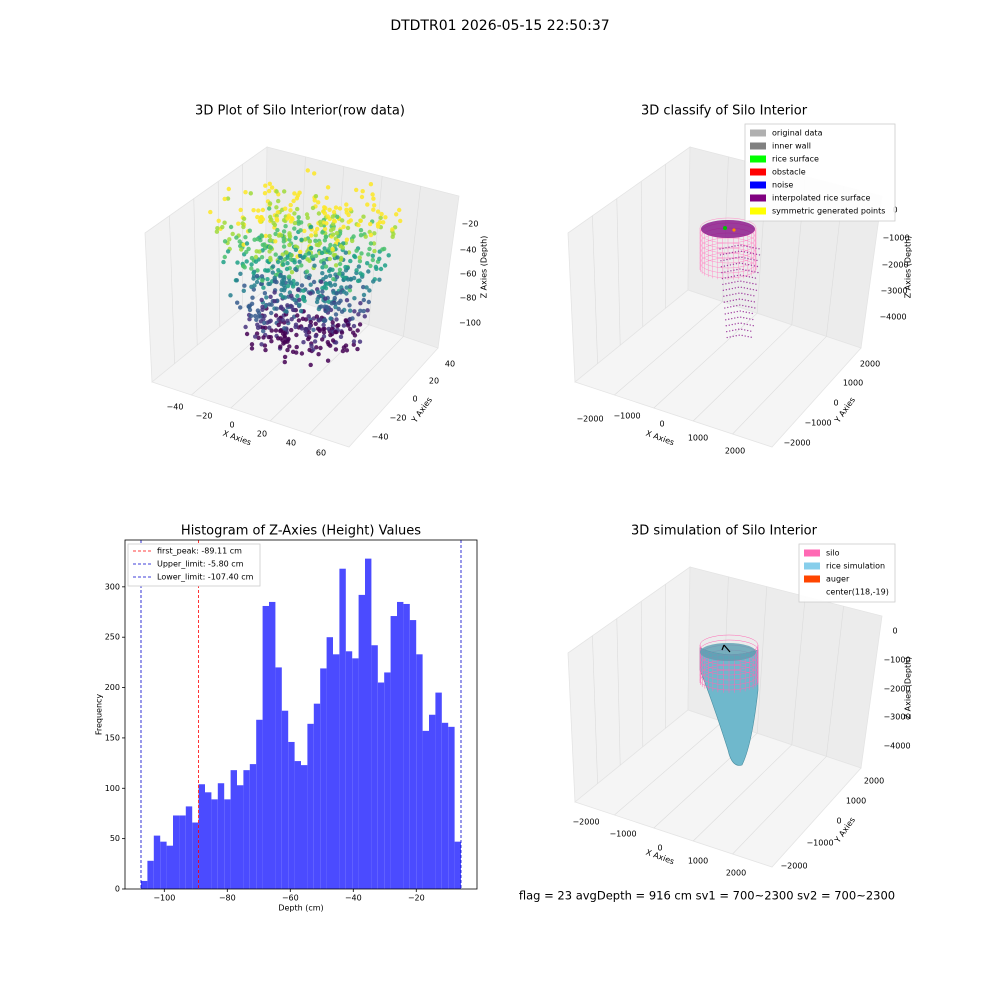 Image resolution: width=1000 pixels, height=1000 pixels. I want to click on legend-swatch, so click(812, 553).